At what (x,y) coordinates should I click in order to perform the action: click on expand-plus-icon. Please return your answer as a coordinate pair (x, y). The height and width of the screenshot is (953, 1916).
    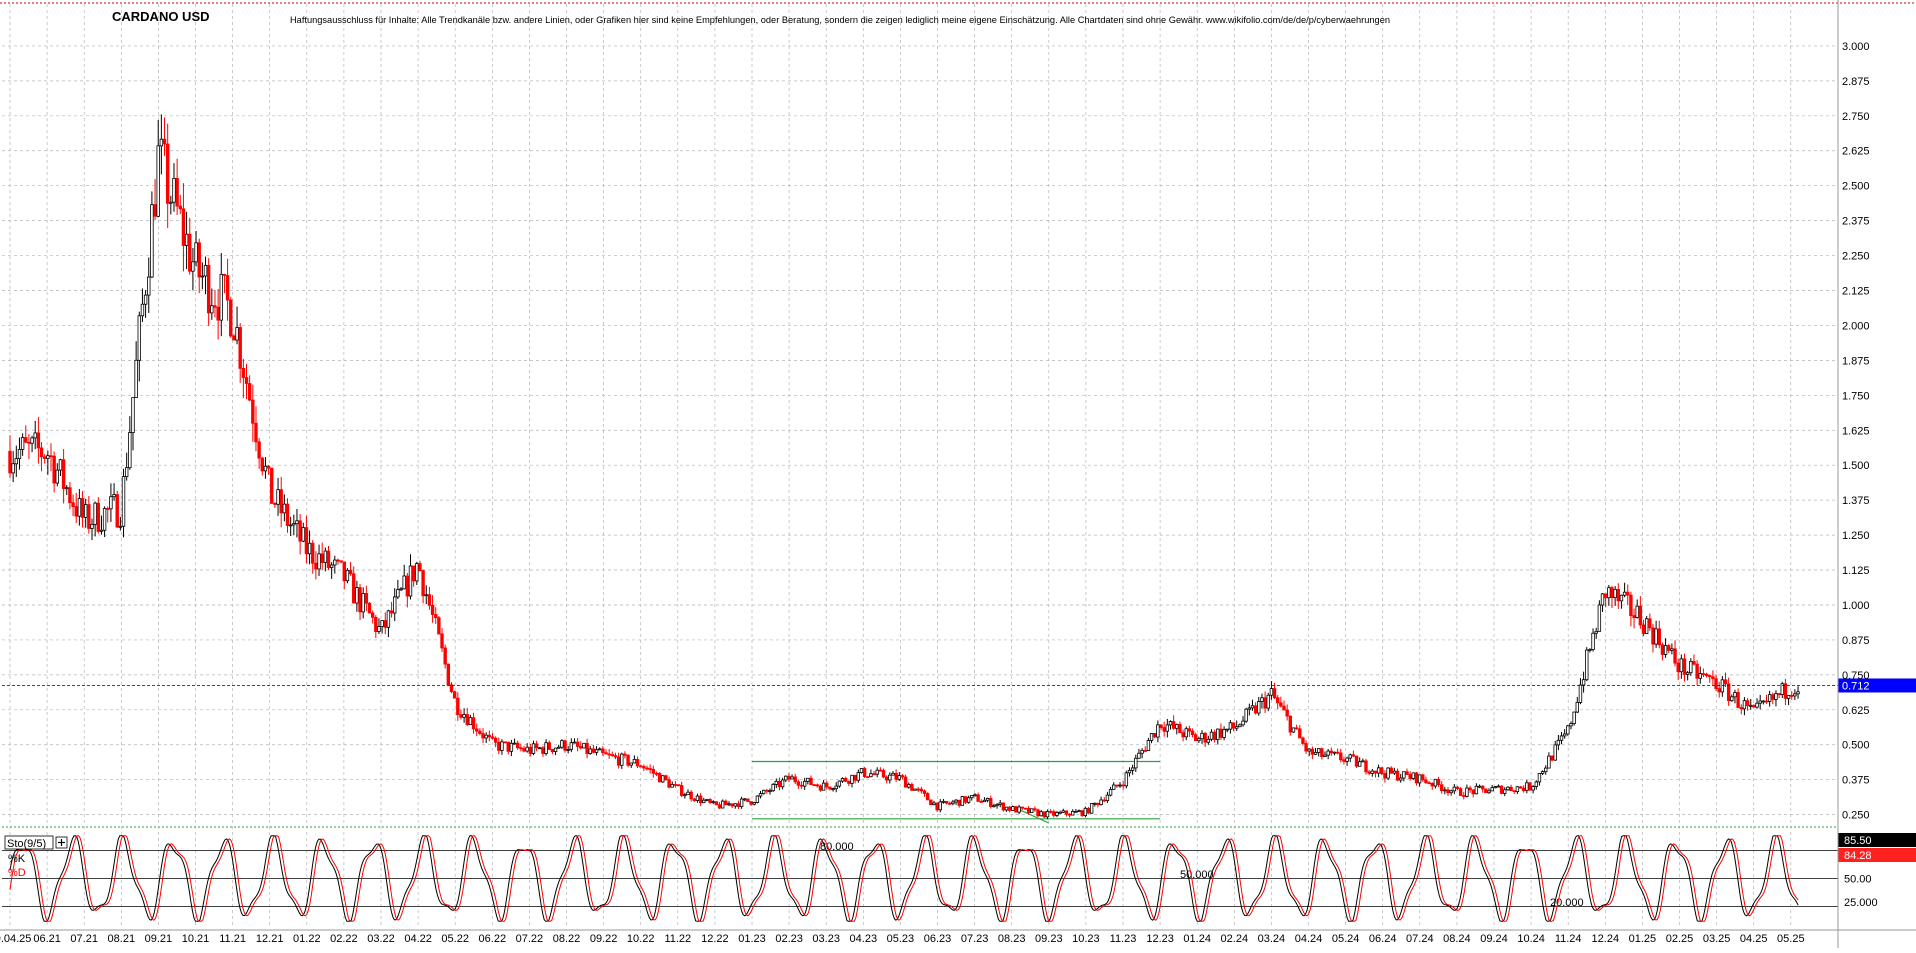
    Looking at the image, I should click on (61, 842).